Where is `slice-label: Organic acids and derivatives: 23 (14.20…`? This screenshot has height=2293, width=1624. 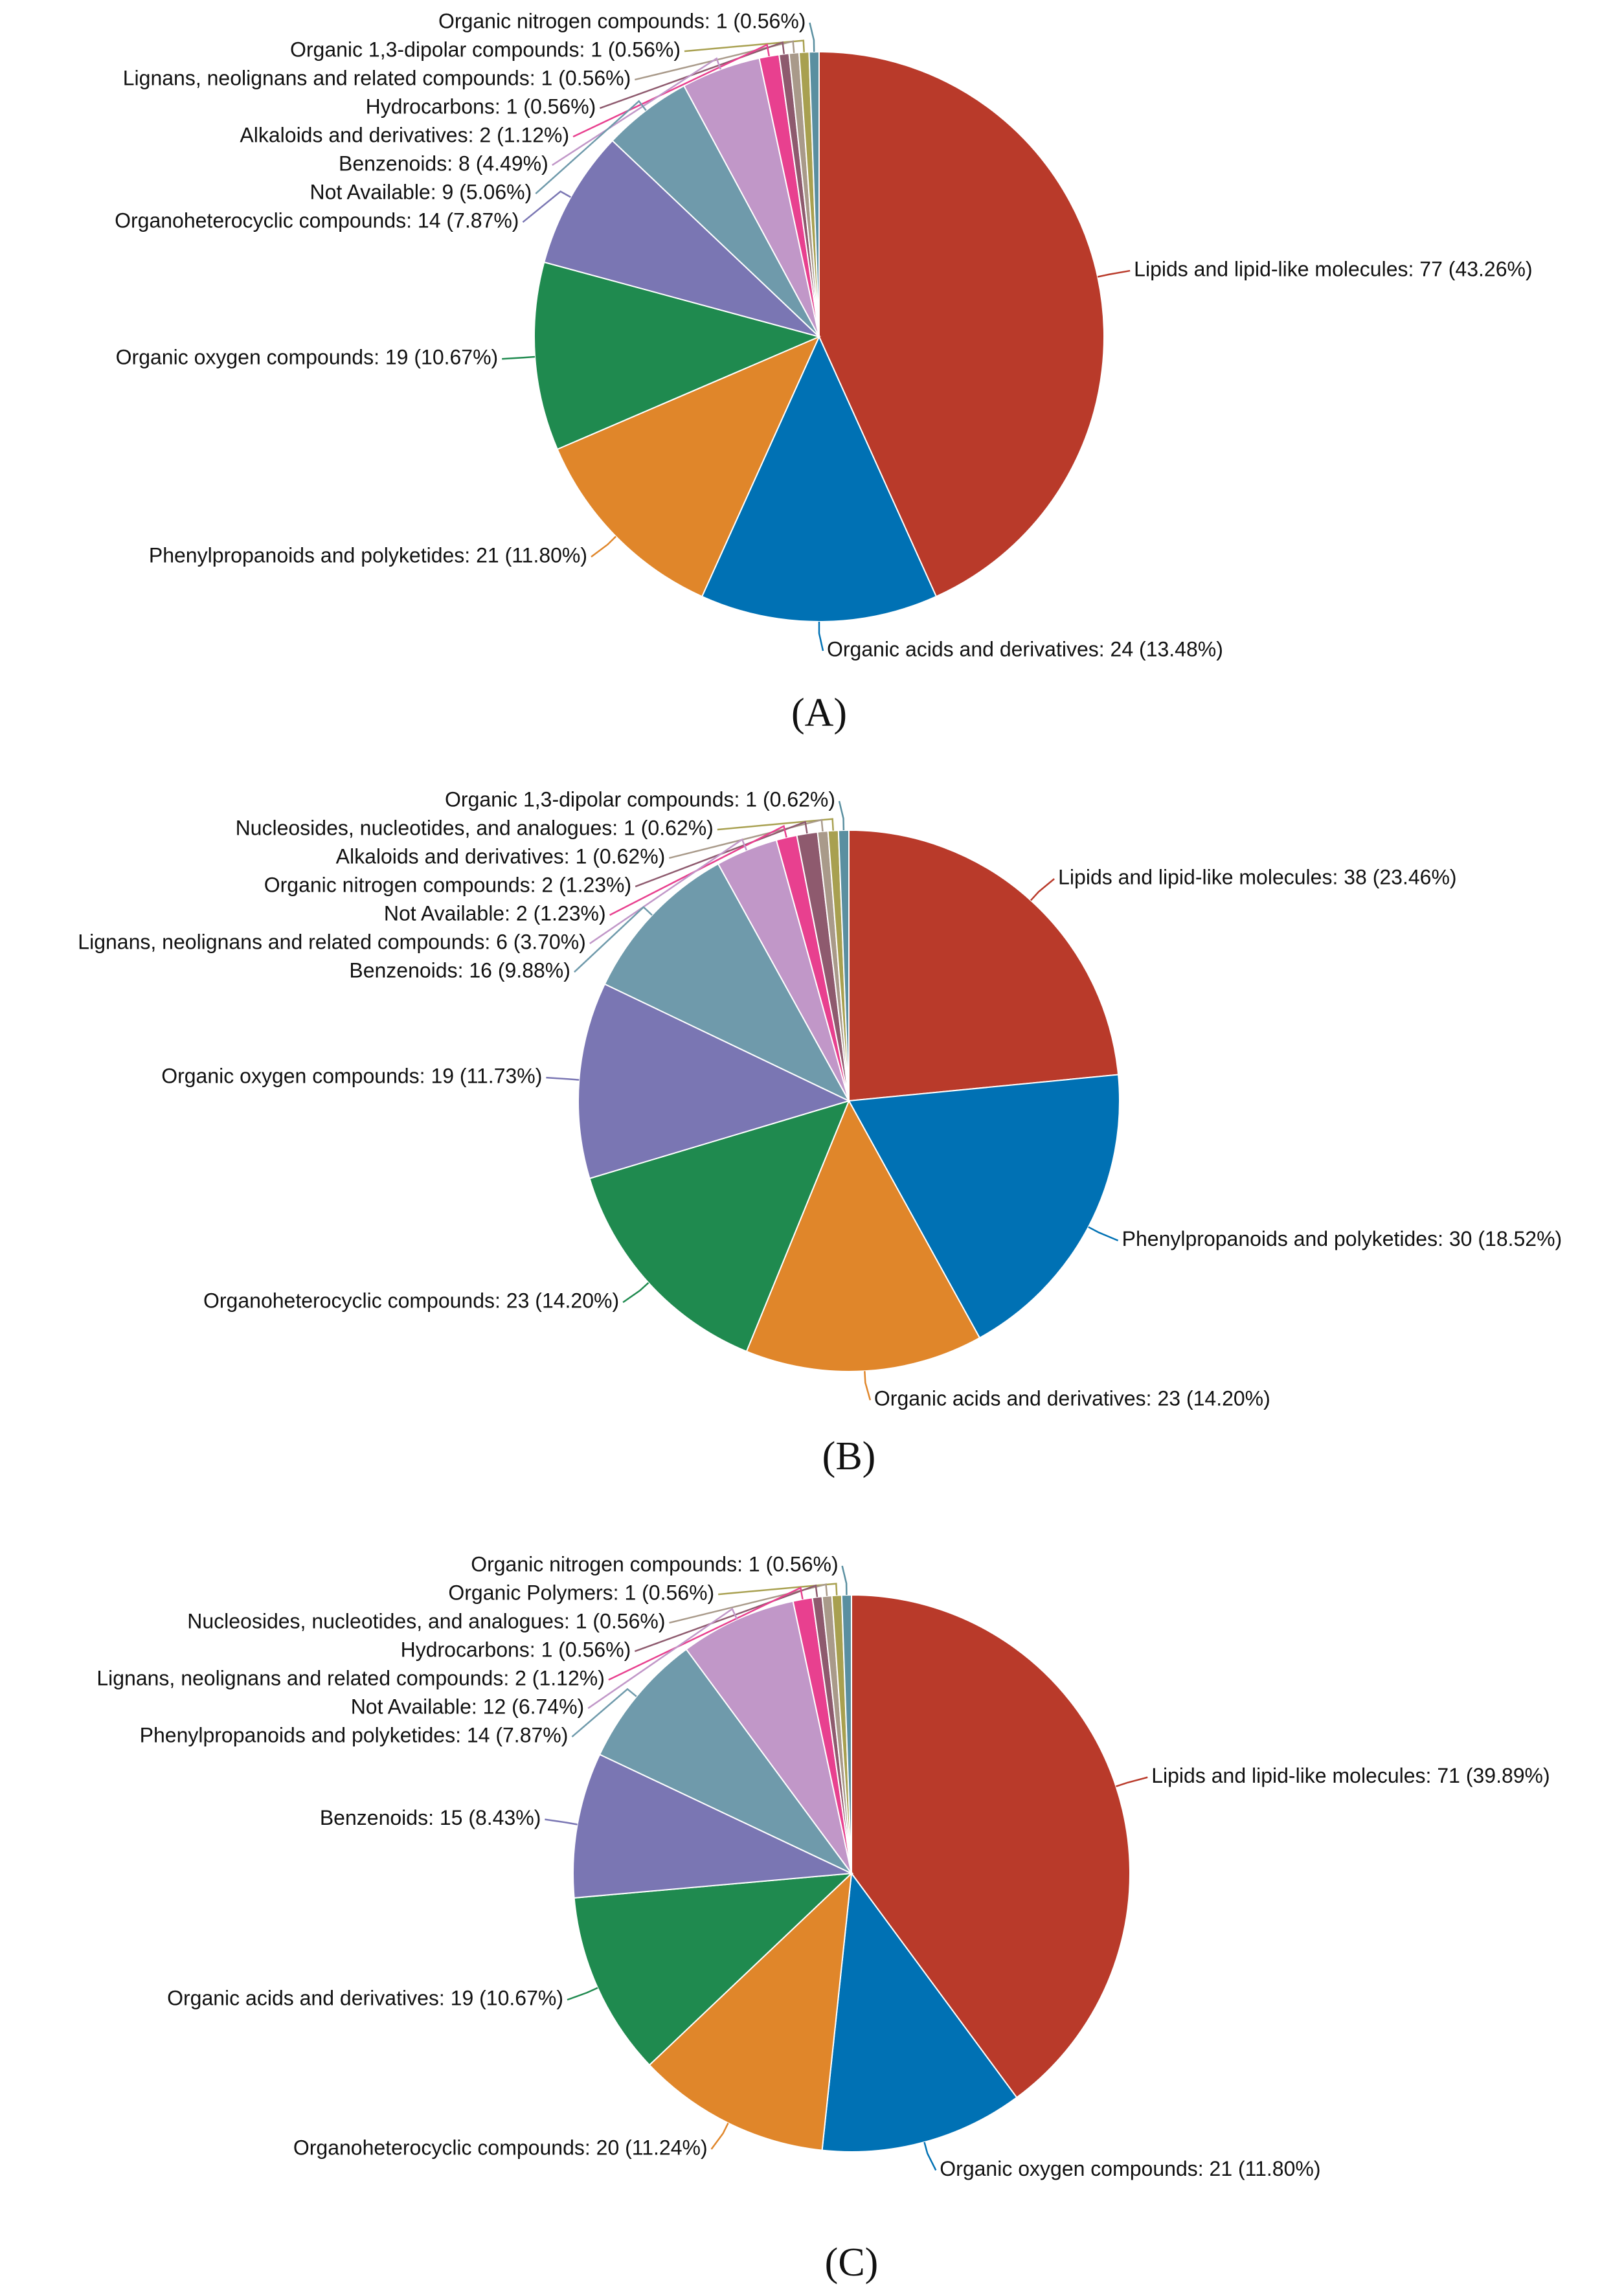
slice-label: Organic acids and derivatives: 23 (14.20… is located at coordinates (1072, 1398).